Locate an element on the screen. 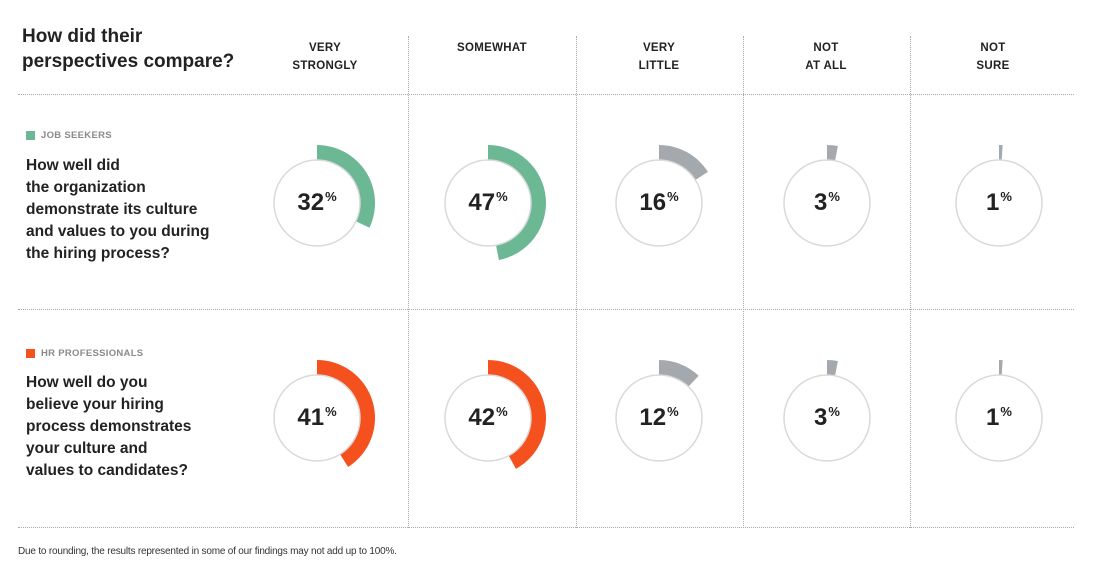  column-header-somewhat: SOMEWHAT is located at coordinates (492, 48).